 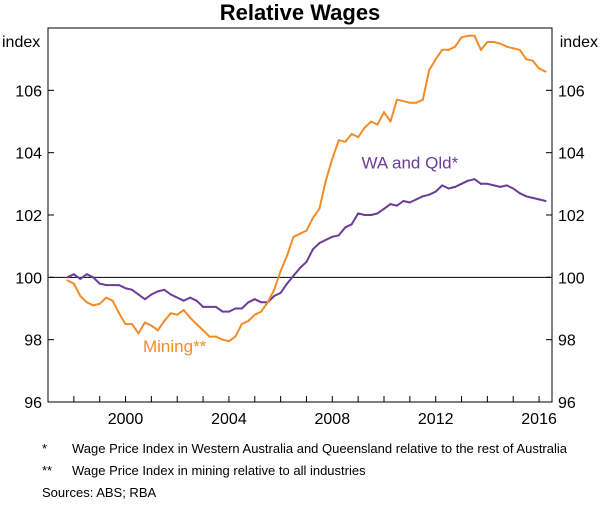 I want to click on x-tick-label: 2008, so click(x=333, y=419).